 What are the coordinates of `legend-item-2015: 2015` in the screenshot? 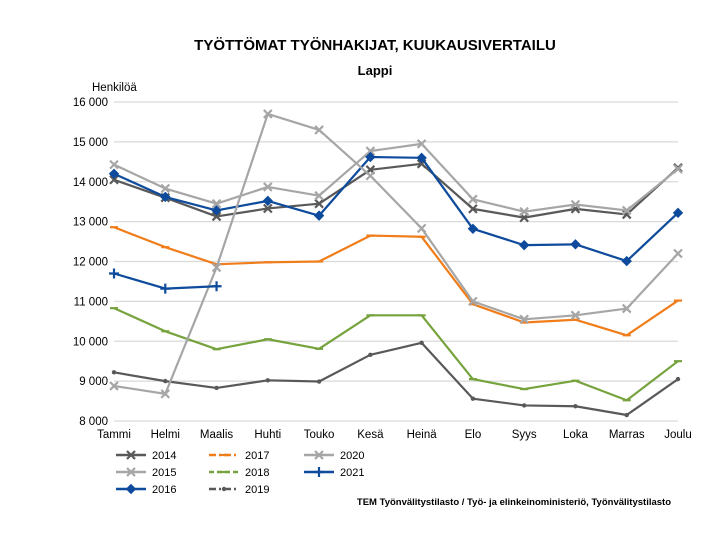 It's located at (146, 473).